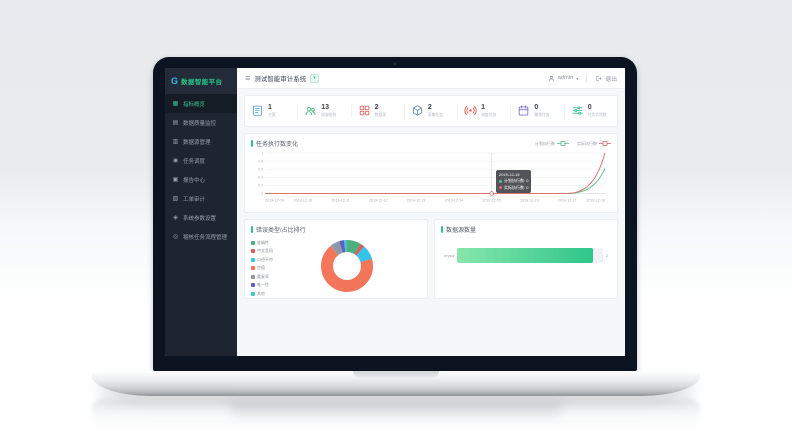 Image resolution: width=792 pixels, height=439 pixels. What do you see at coordinates (491, 201) in the screenshot?
I see `svg-text: 2019-12-15` at bounding box center [491, 201].